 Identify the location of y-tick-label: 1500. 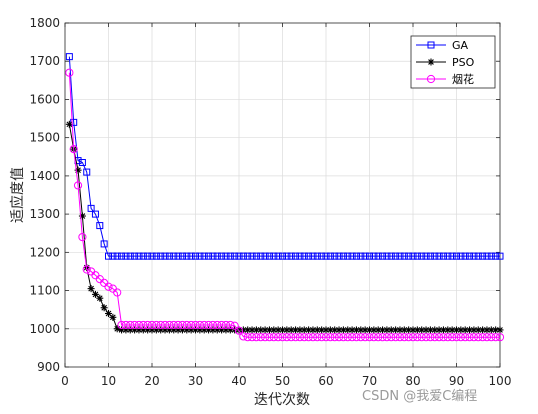
(44, 138).